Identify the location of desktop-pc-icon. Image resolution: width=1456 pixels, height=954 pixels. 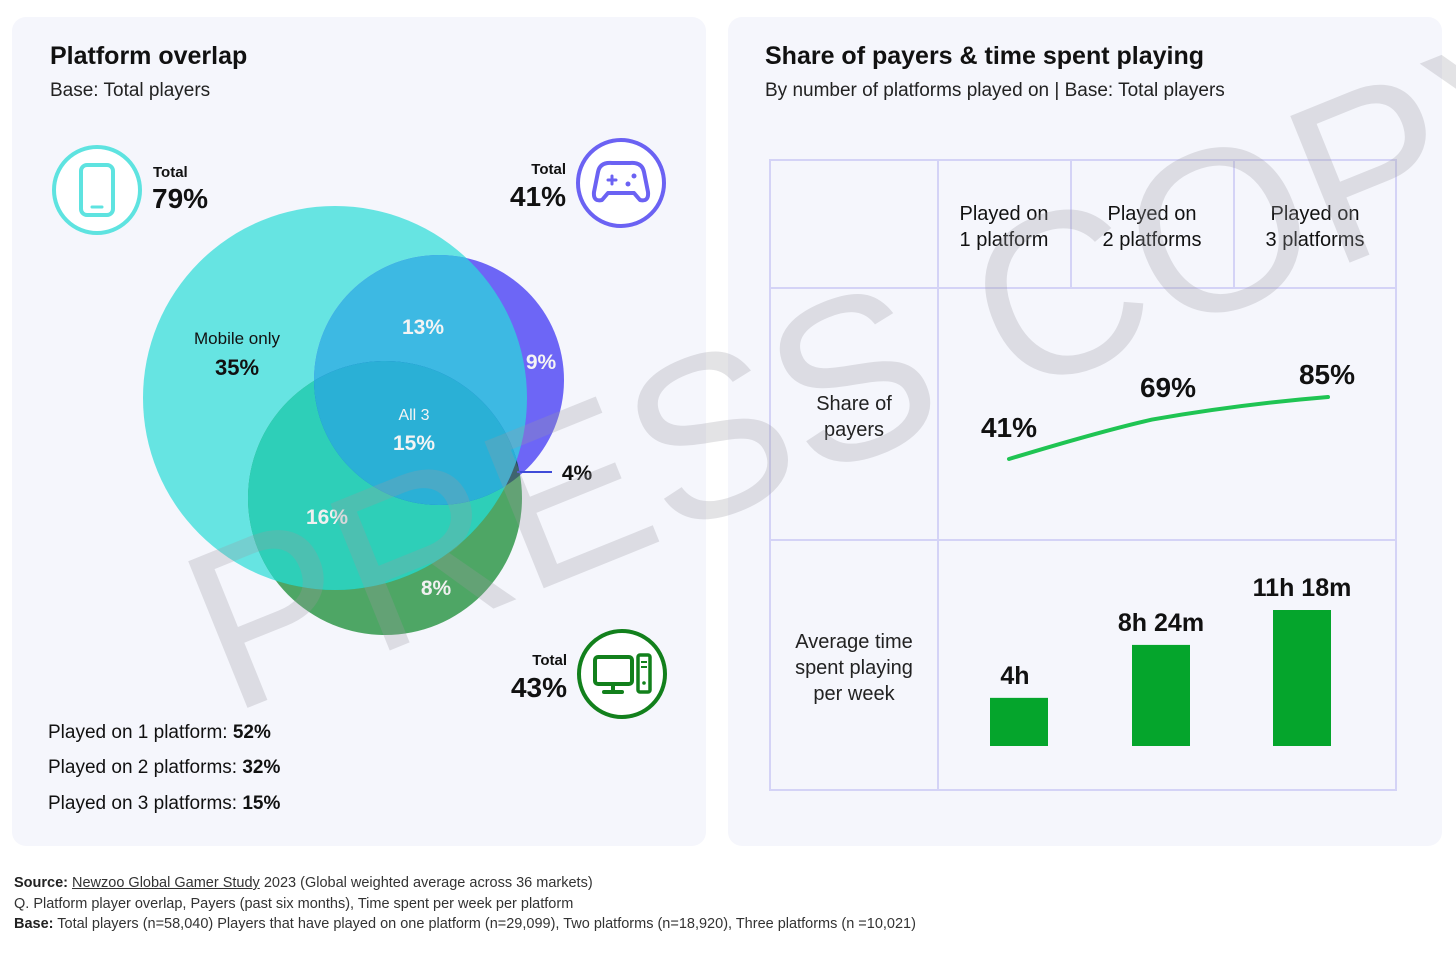
(622, 674).